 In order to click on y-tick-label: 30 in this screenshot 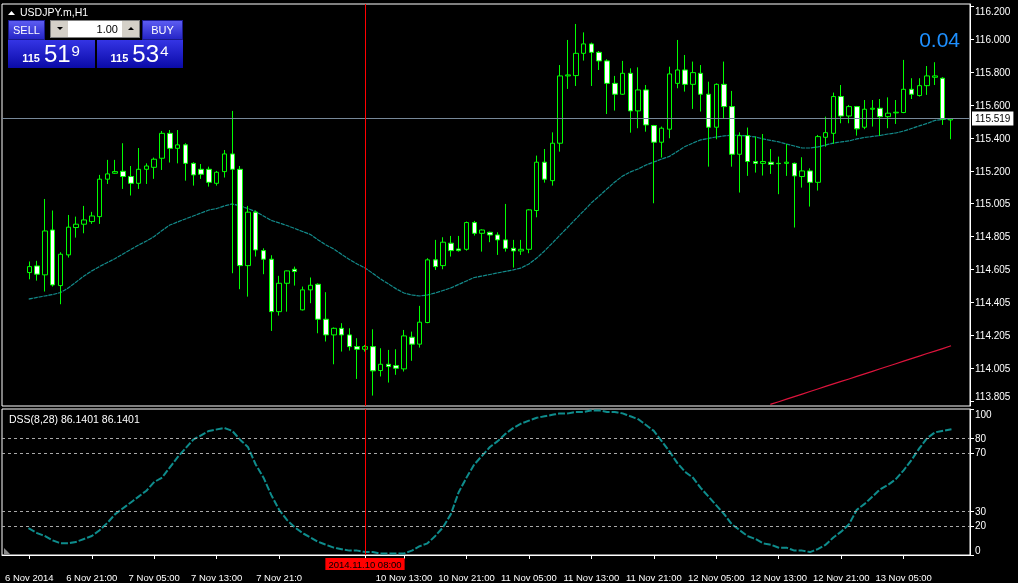, I will do `click(981, 511)`.